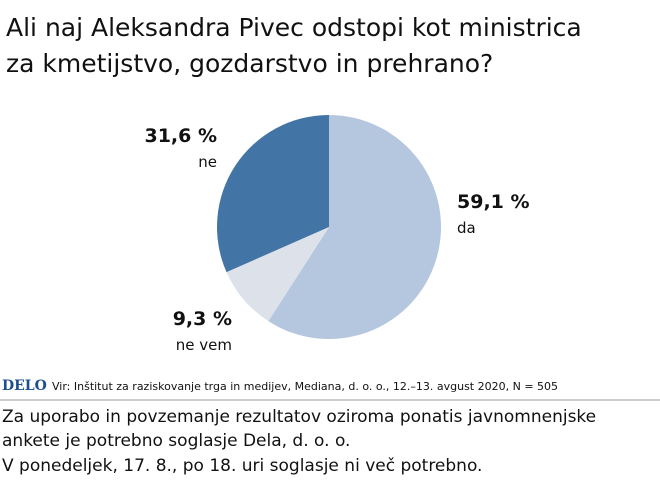 This screenshot has width=660, height=498. Describe the element at coordinates (207, 162) in the screenshot. I see `category-label: ne` at that location.